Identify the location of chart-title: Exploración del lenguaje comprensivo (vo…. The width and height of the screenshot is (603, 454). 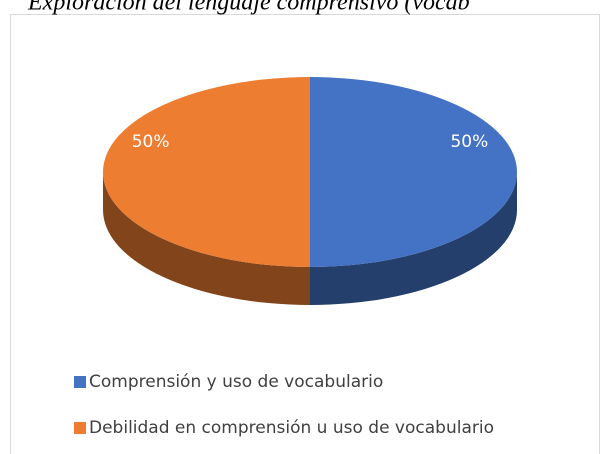
(248, 8).